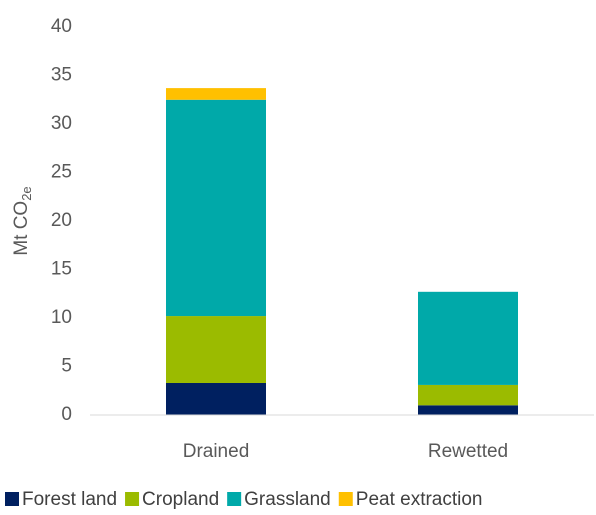  I want to click on y-axis-label: Mt CO2e, so click(22, 220).